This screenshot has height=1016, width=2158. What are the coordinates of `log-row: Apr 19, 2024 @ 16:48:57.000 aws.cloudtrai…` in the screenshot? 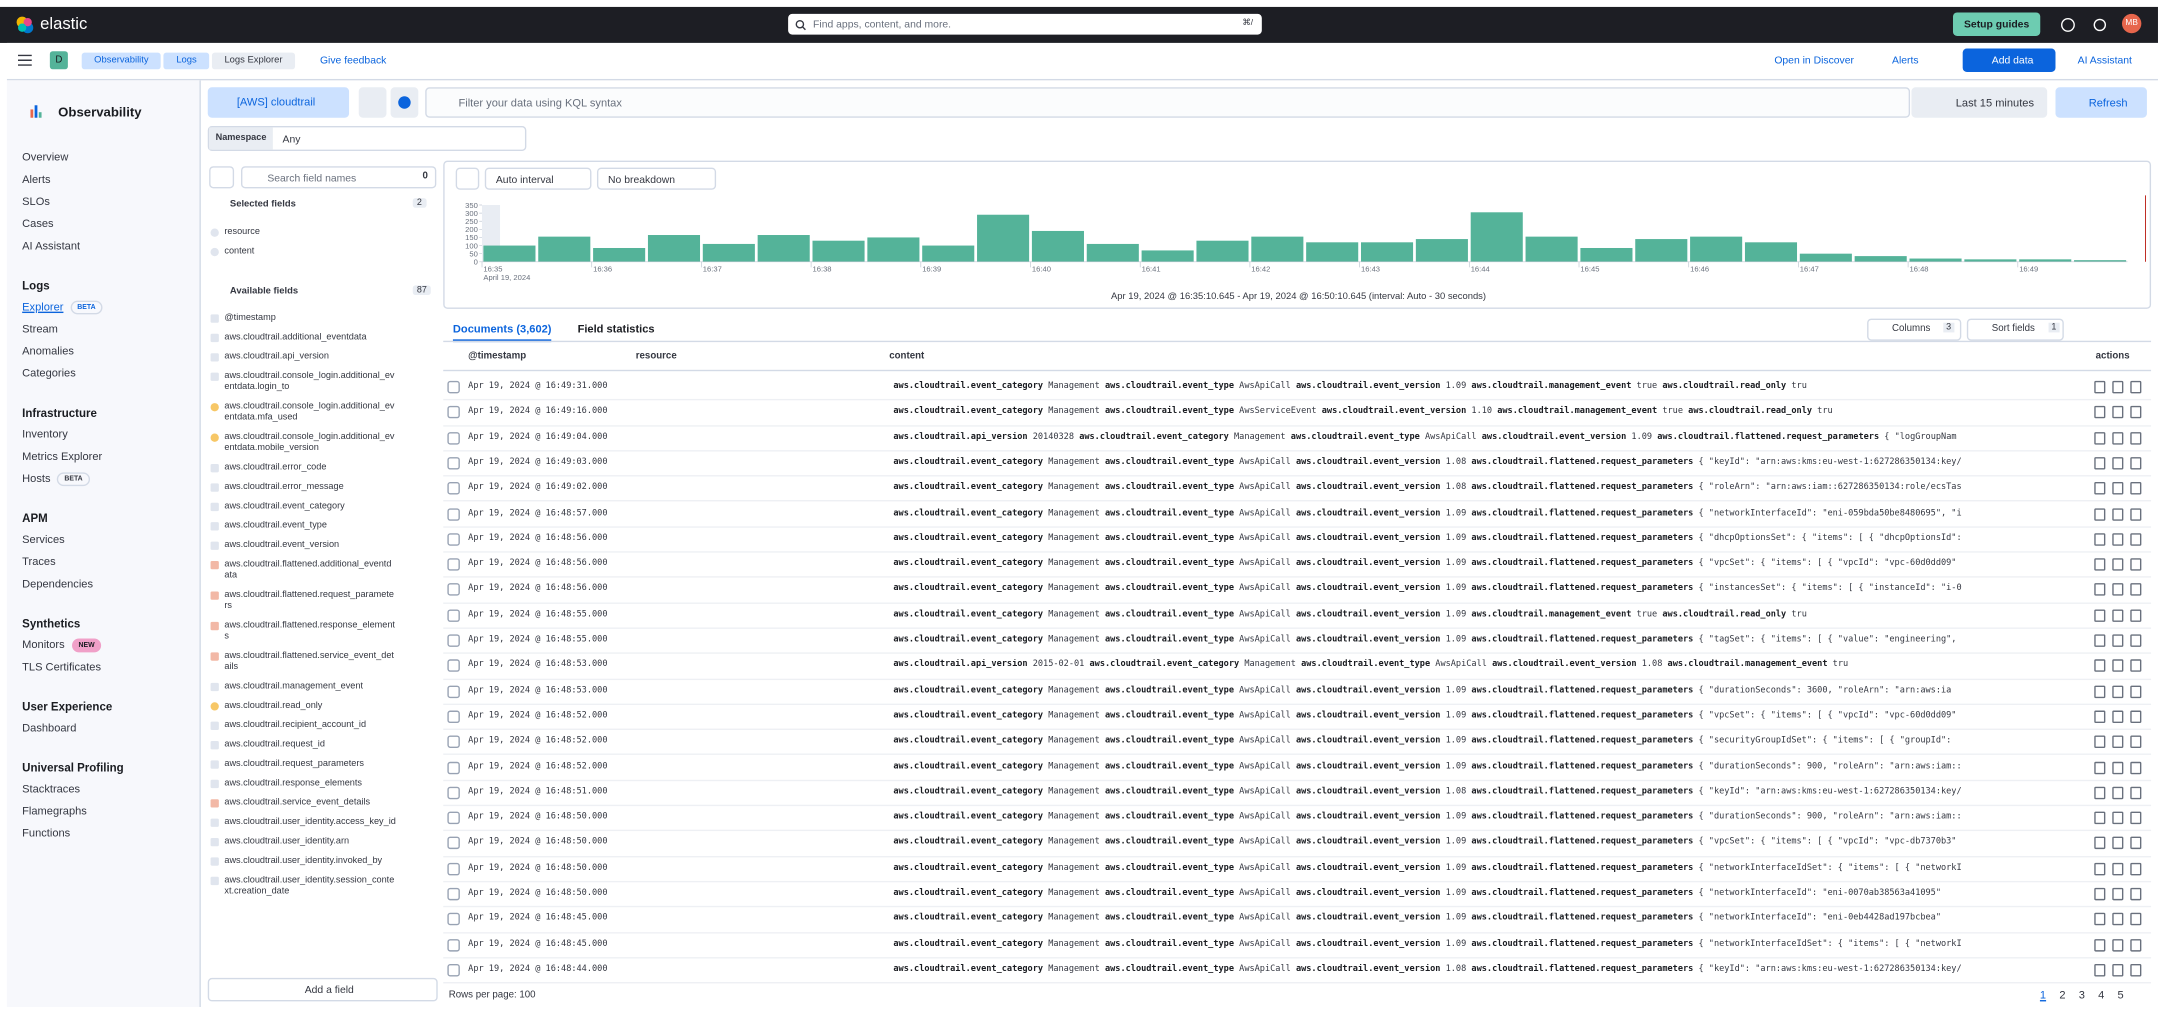 It's located at (1297, 514).